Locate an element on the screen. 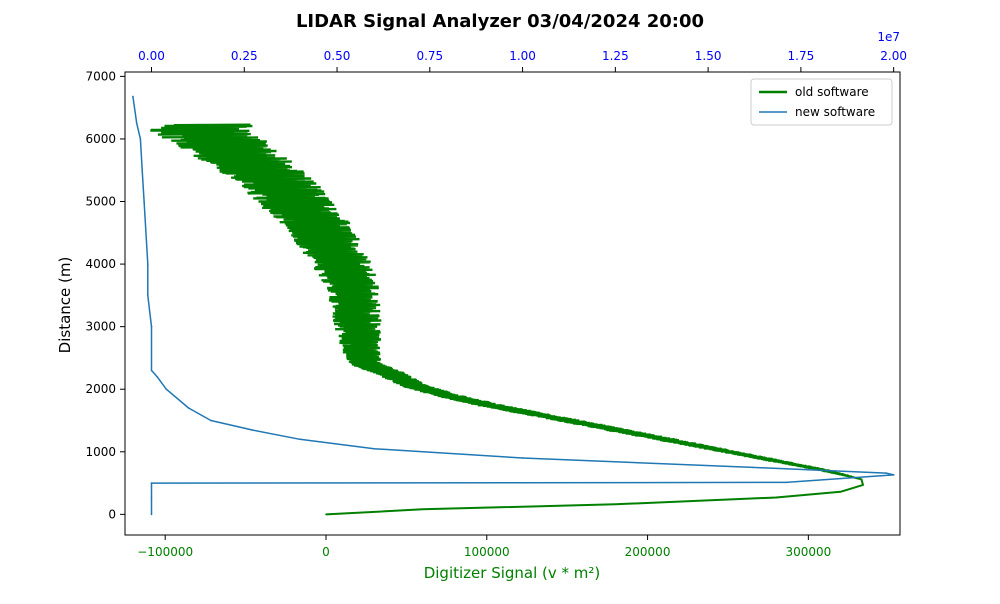  x-top-tick-label: 1.75 is located at coordinates (801, 56).